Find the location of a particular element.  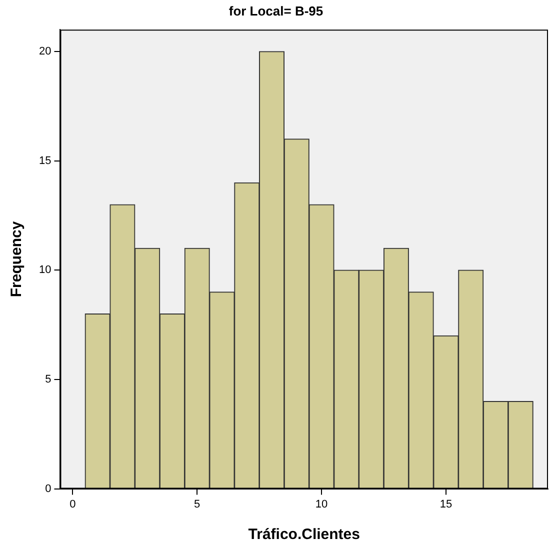

x-tick-label: 5 is located at coordinates (197, 504).